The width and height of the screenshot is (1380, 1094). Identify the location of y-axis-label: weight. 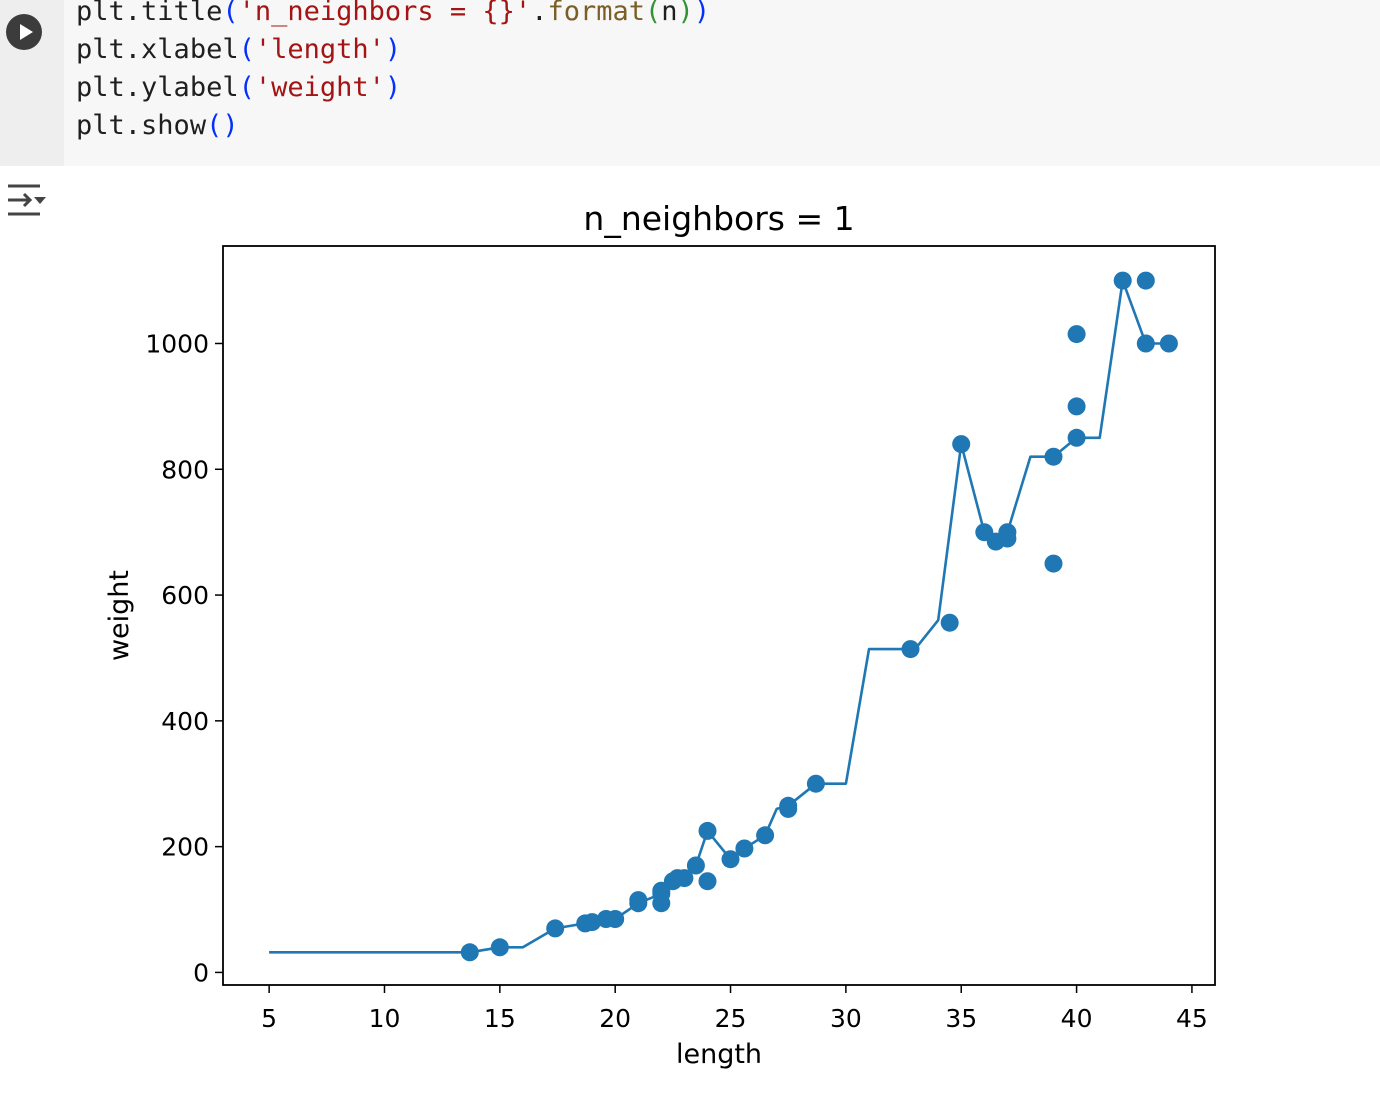
(119, 615).